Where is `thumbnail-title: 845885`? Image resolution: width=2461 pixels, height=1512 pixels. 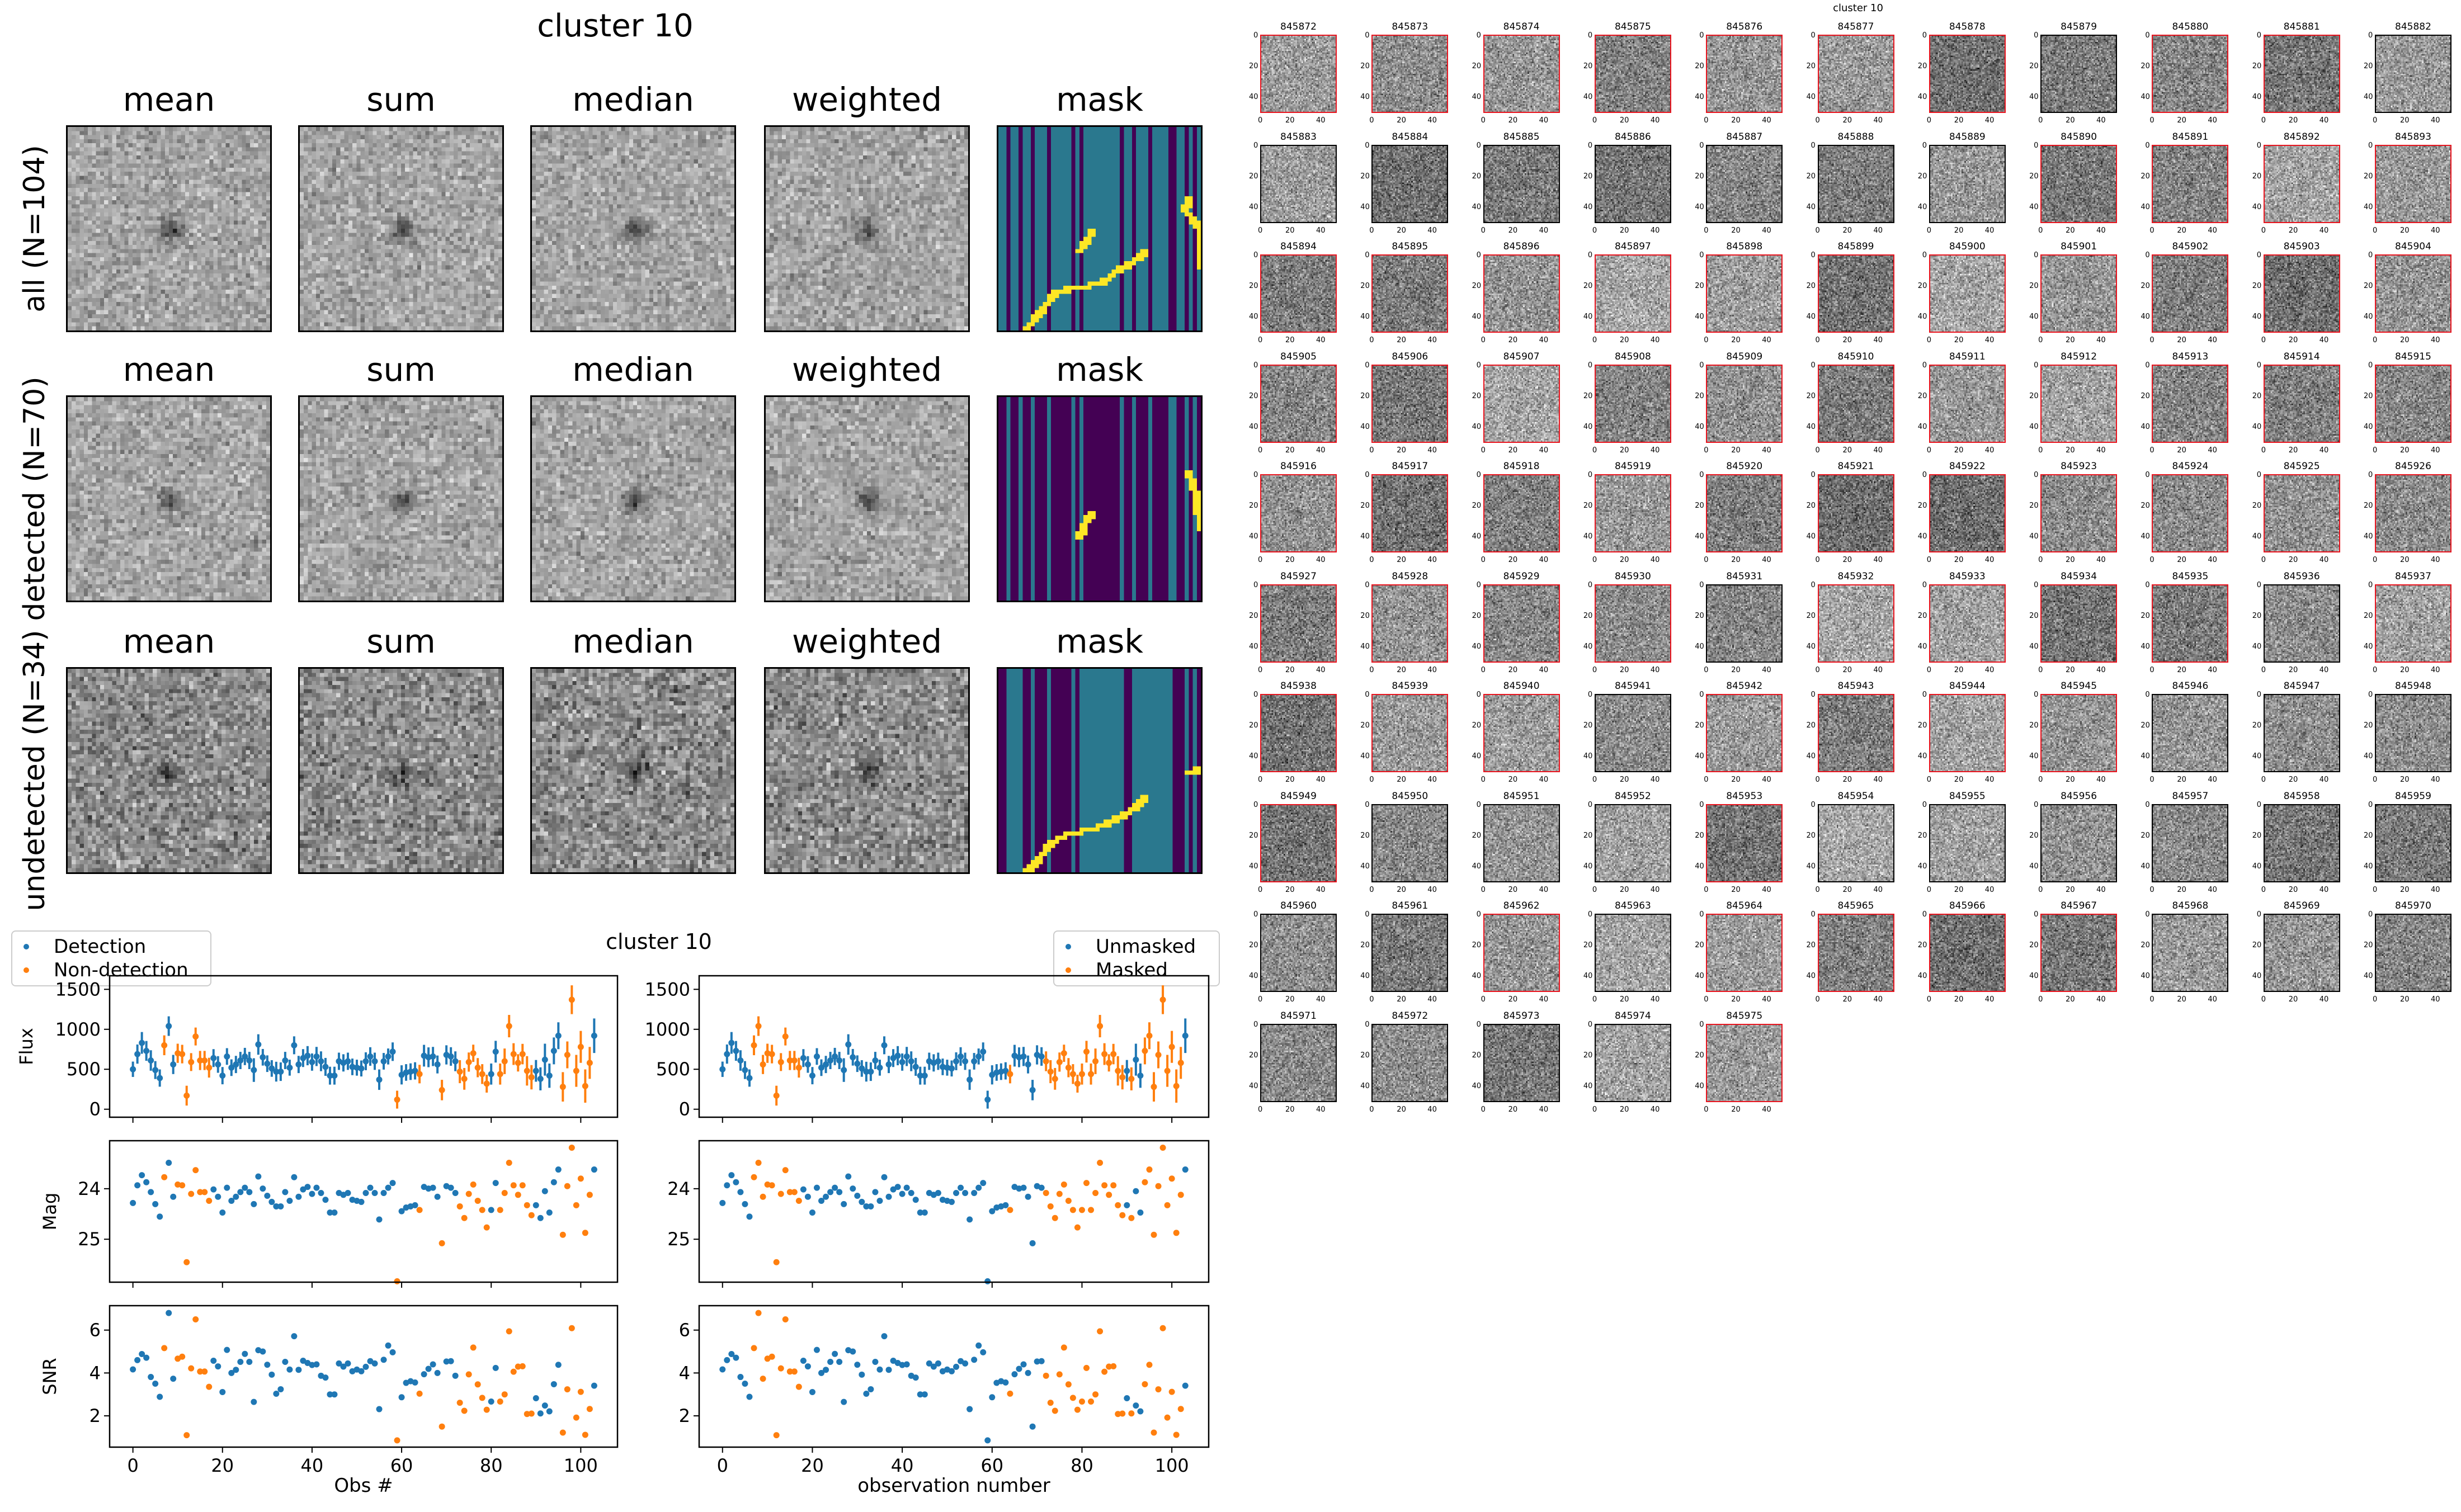 thumbnail-title: 845885 is located at coordinates (1521, 137).